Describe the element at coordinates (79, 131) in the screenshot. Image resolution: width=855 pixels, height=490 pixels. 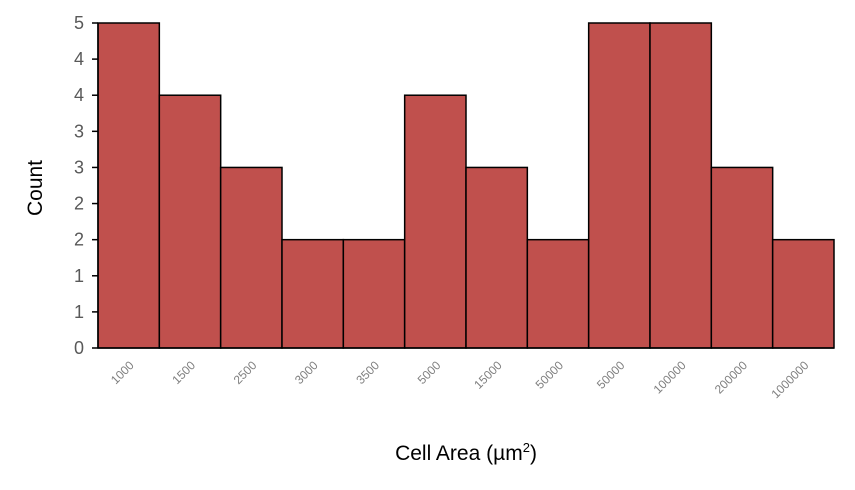
I see `y-tick-label-6: 3` at that location.